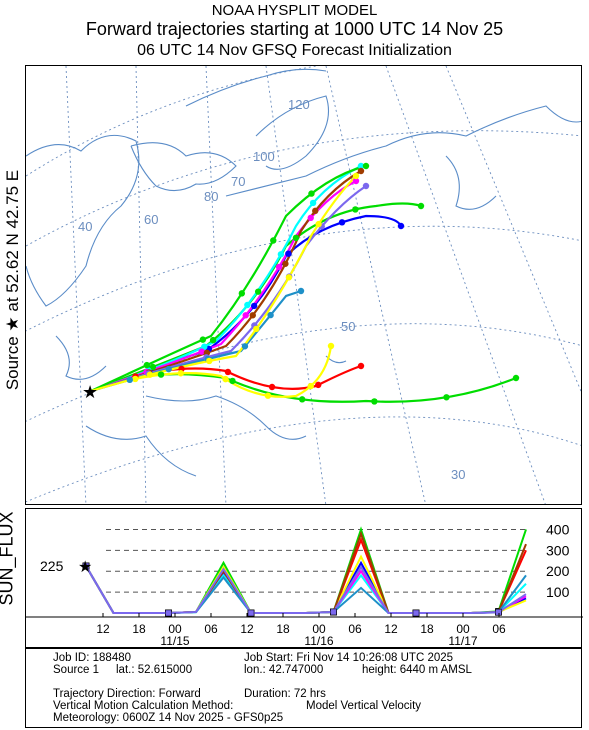 The height and width of the screenshot is (730, 589). I want to click on x-date-label: 11/15, so click(174, 641).